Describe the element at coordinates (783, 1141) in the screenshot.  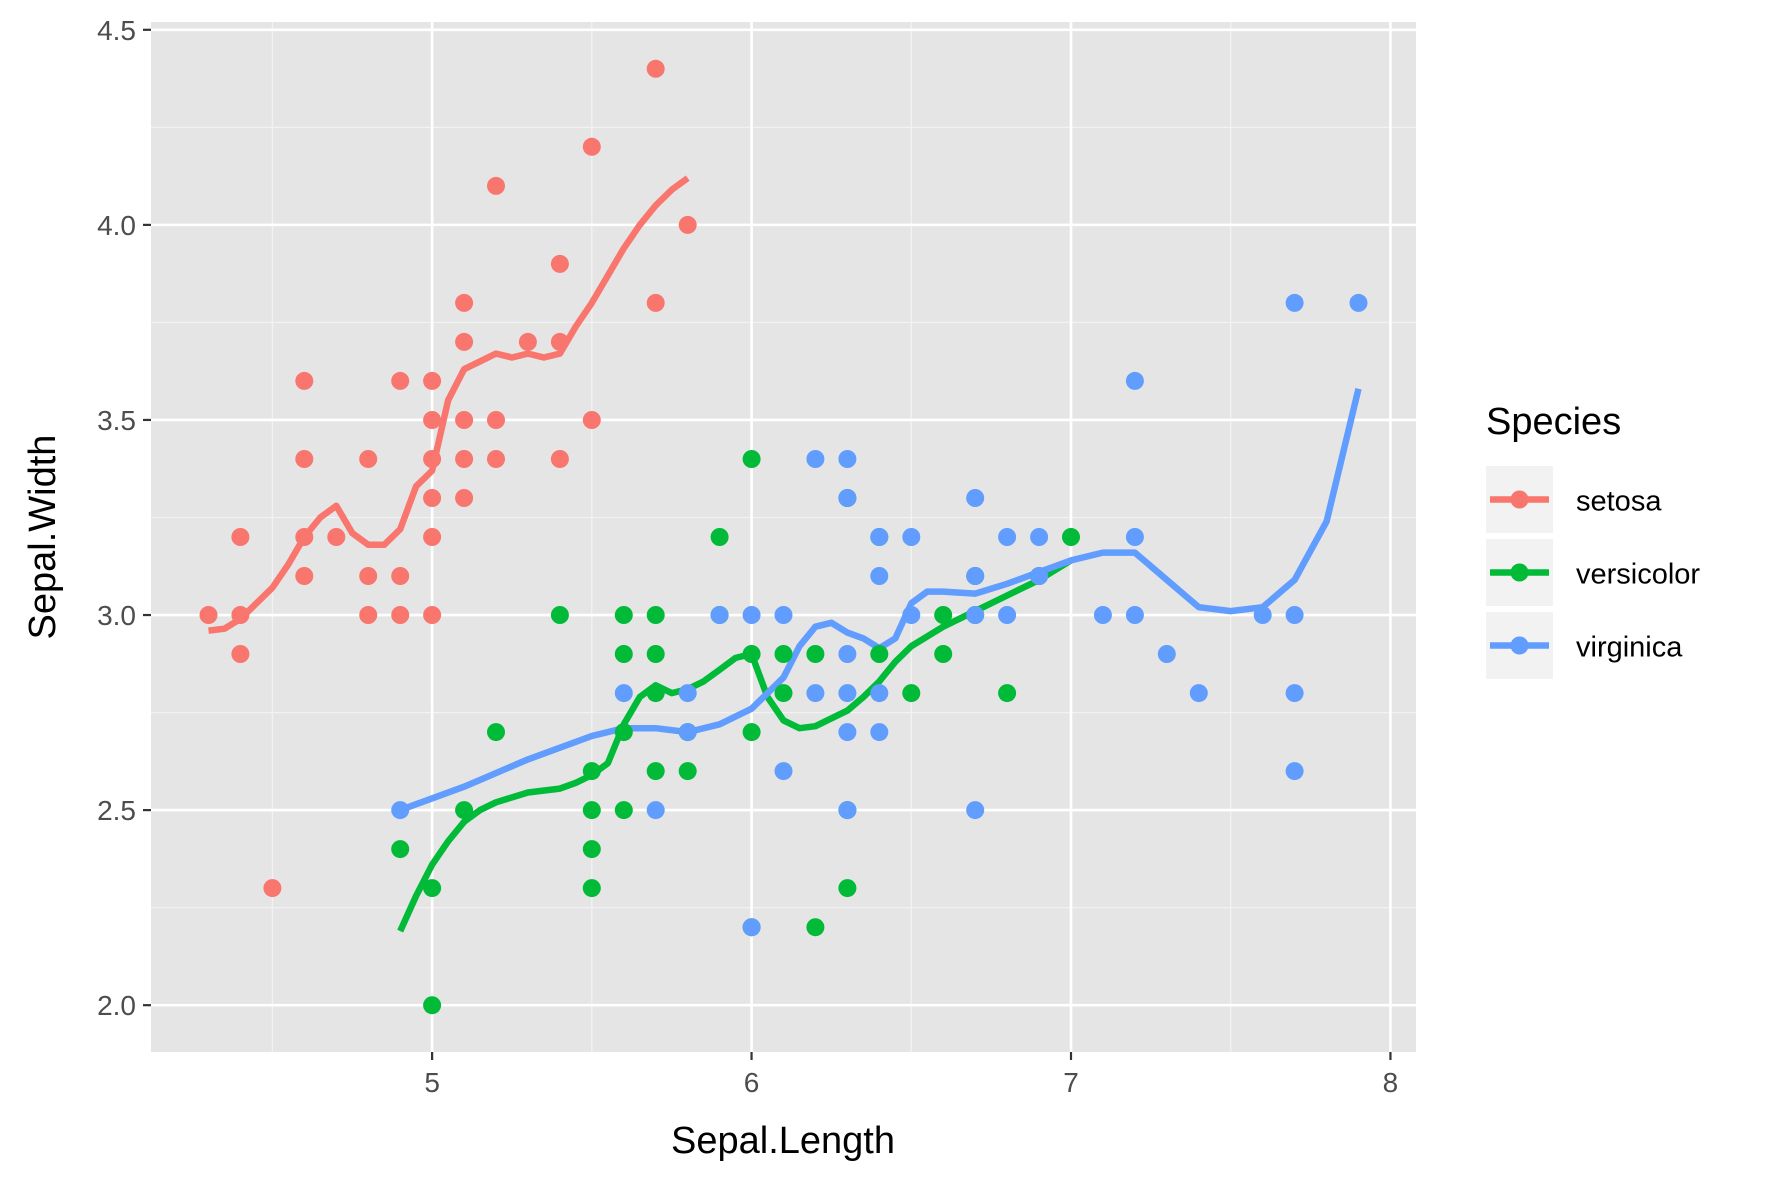
I see `x-axis-title: Sepal.Length` at that location.